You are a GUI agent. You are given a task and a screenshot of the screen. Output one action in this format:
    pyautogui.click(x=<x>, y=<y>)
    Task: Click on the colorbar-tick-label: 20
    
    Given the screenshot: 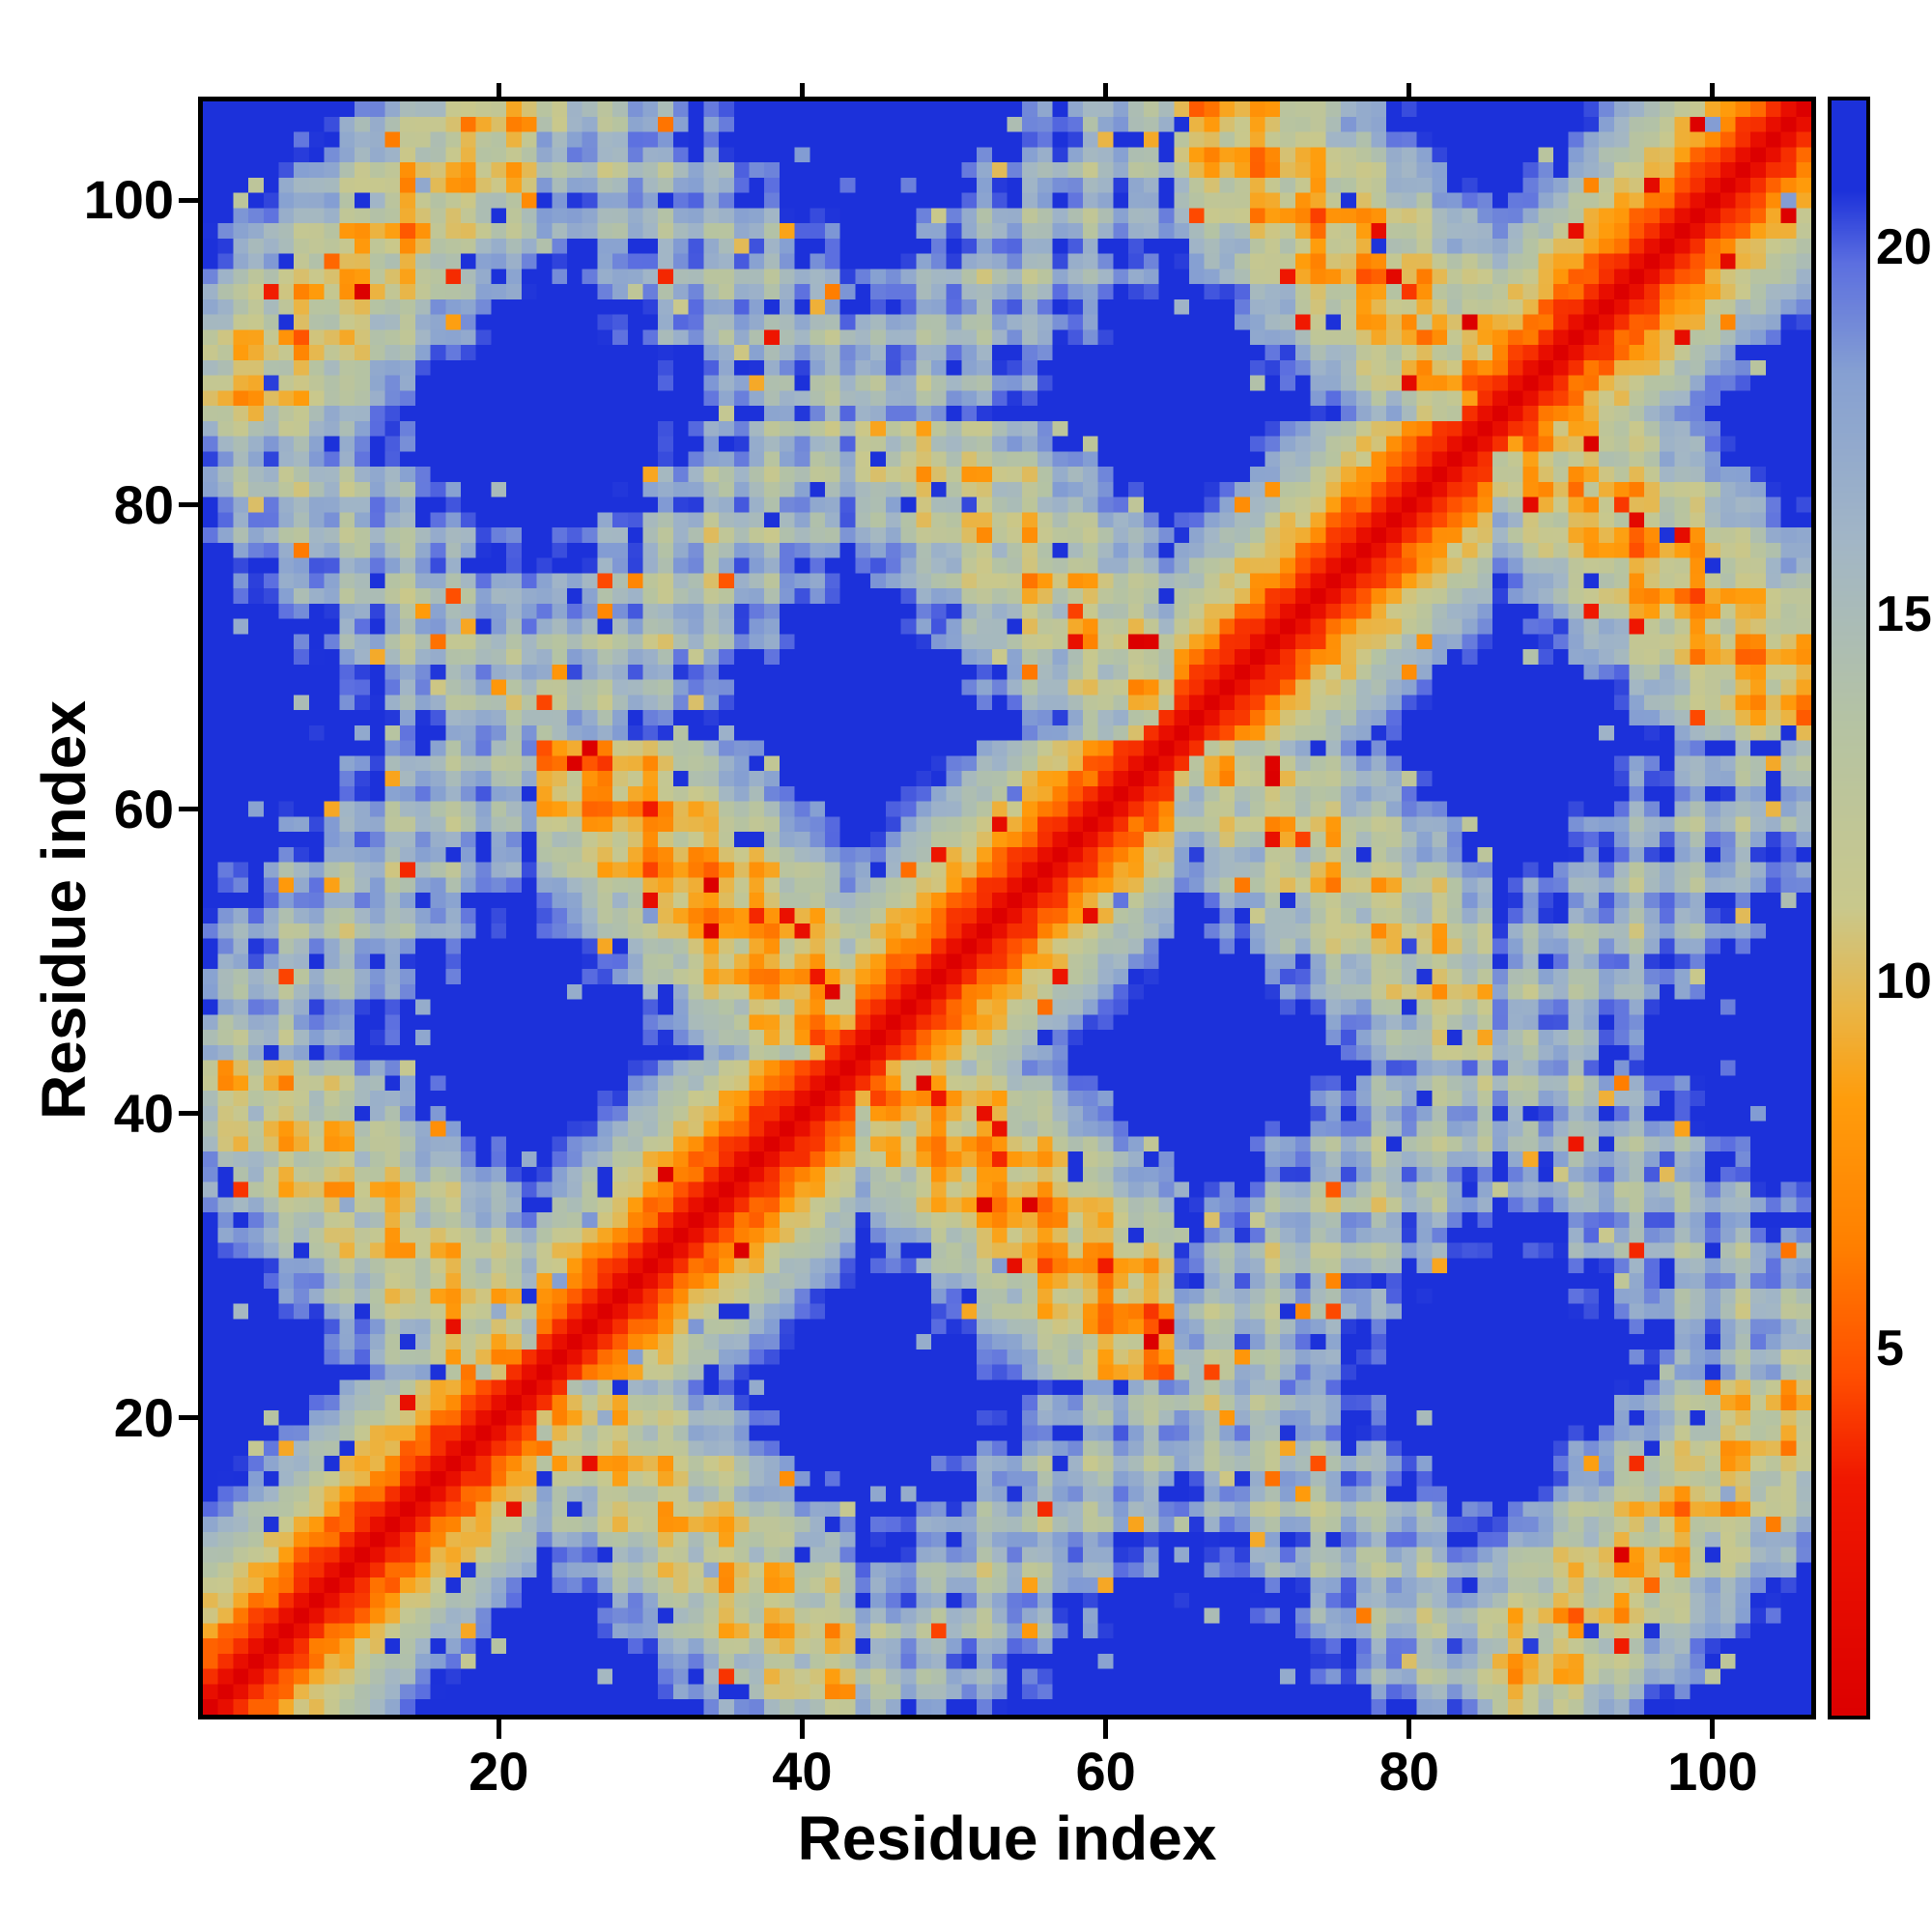 What is the action you would take?
    pyautogui.click(x=1904, y=247)
    